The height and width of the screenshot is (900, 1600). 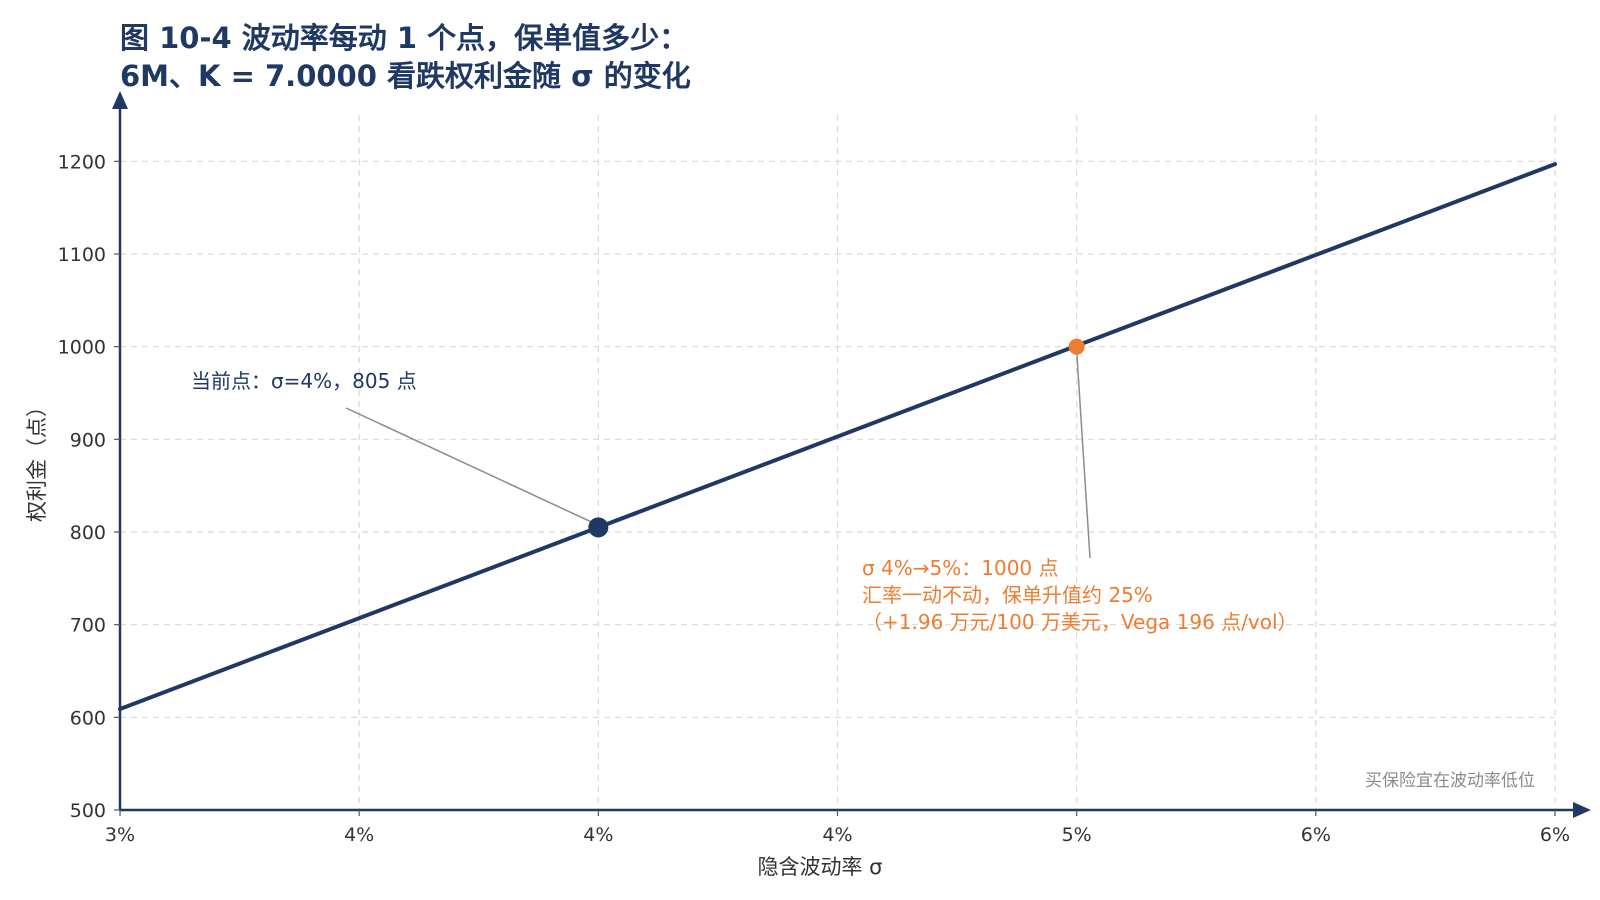 What do you see at coordinates (598, 527) in the screenshot?
I see `current-point-marker` at bounding box center [598, 527].